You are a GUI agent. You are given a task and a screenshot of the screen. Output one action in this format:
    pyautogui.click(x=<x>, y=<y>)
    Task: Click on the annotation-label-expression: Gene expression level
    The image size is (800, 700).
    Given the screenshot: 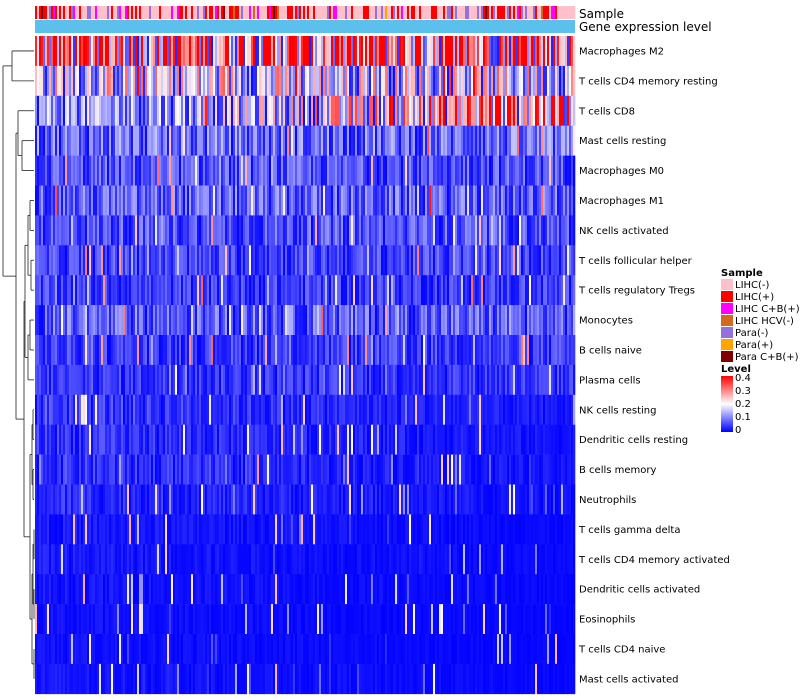 What is the action you would take?
    pyautogui.click(x=645, y=27)
    